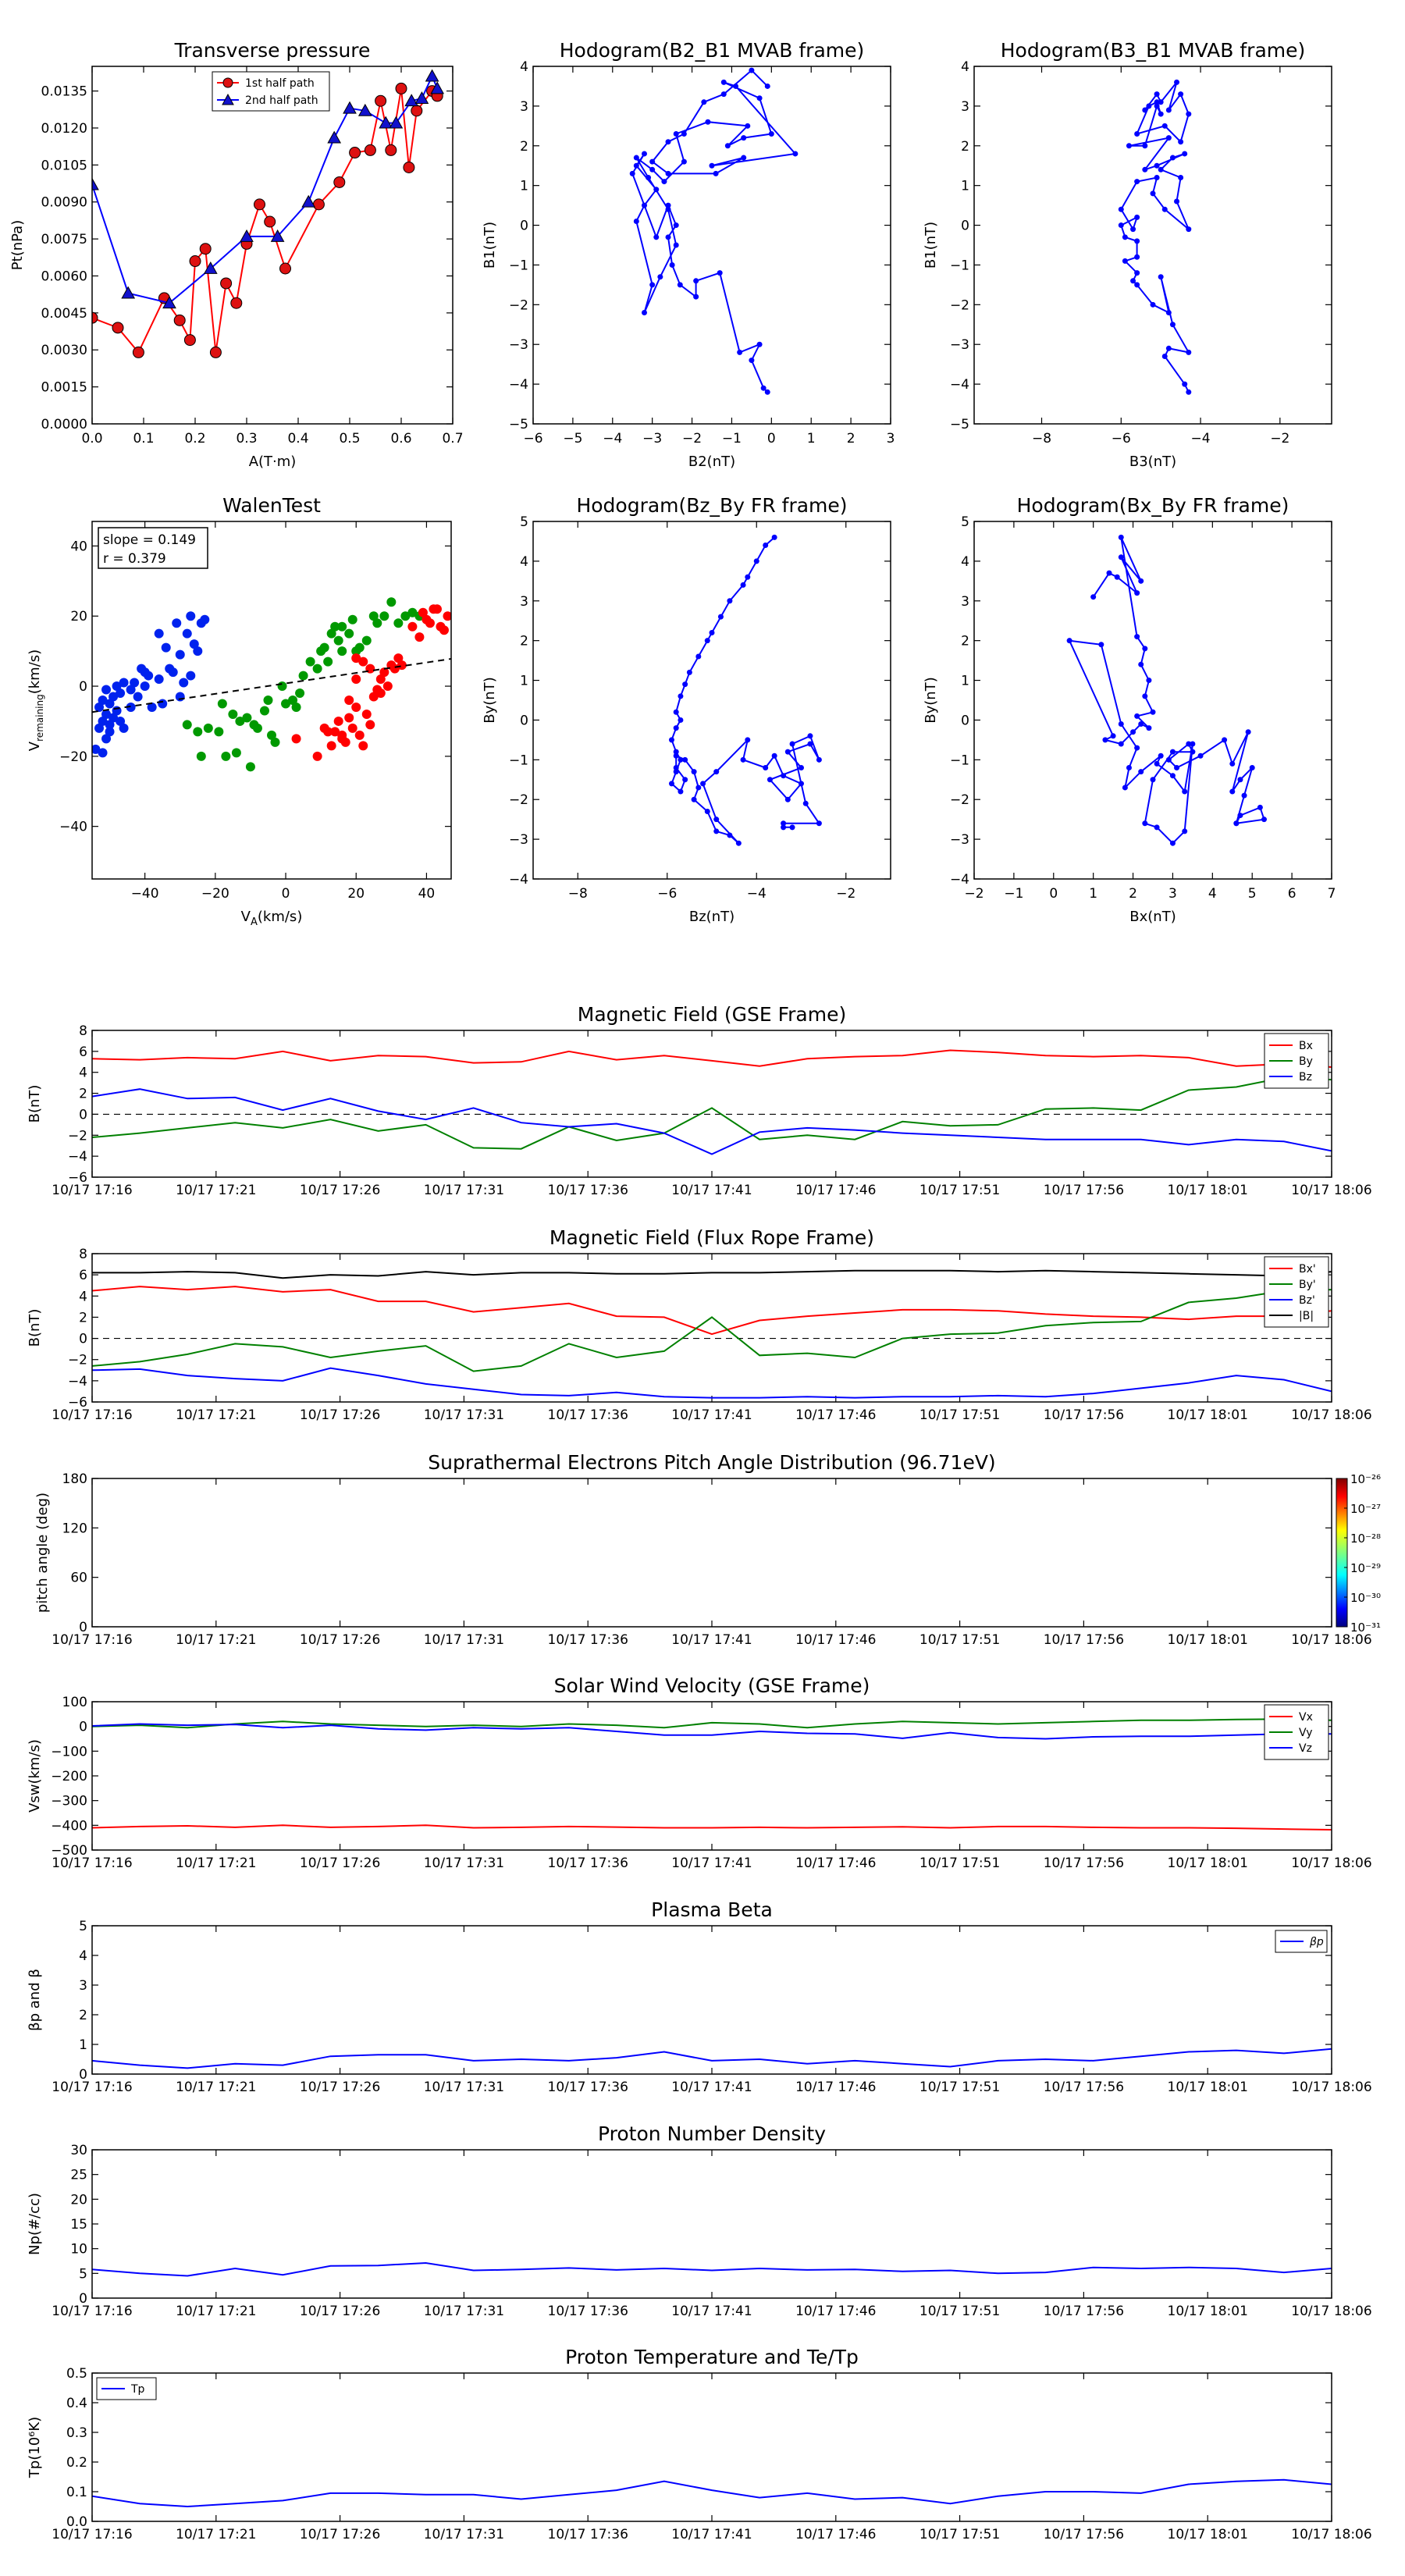  Describe the element at coordinates (960, 2087) in the screenshot. I see `time-tick-label: 10/17 17:51` at that location.